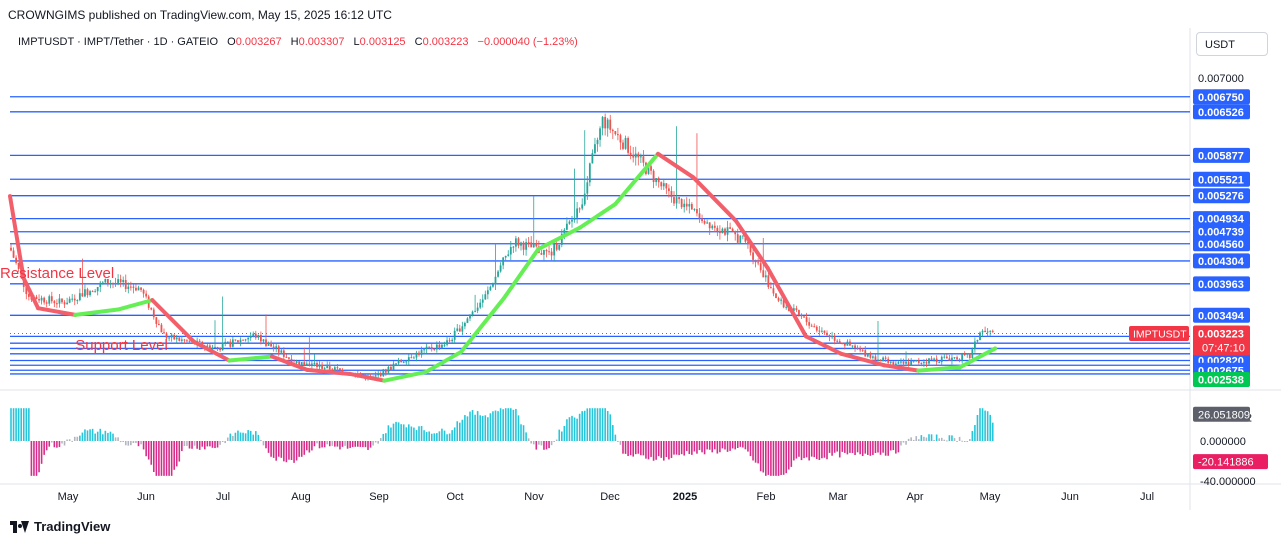  Describe the element at coordinates (121, 345) in the screenshot. I see `annotation-label: Support Level` at that location.